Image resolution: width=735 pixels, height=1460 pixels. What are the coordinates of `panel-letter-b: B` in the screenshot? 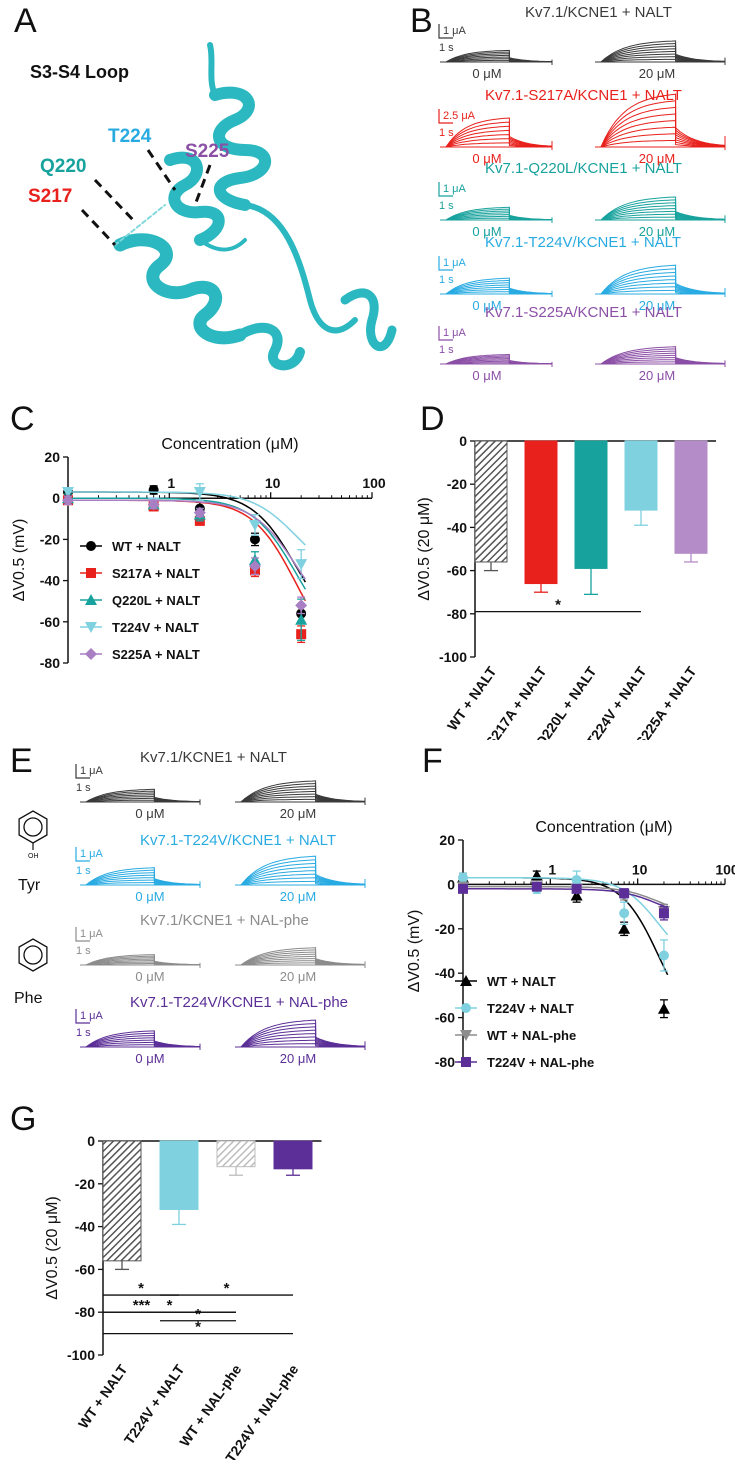 It's located at (421, 21).